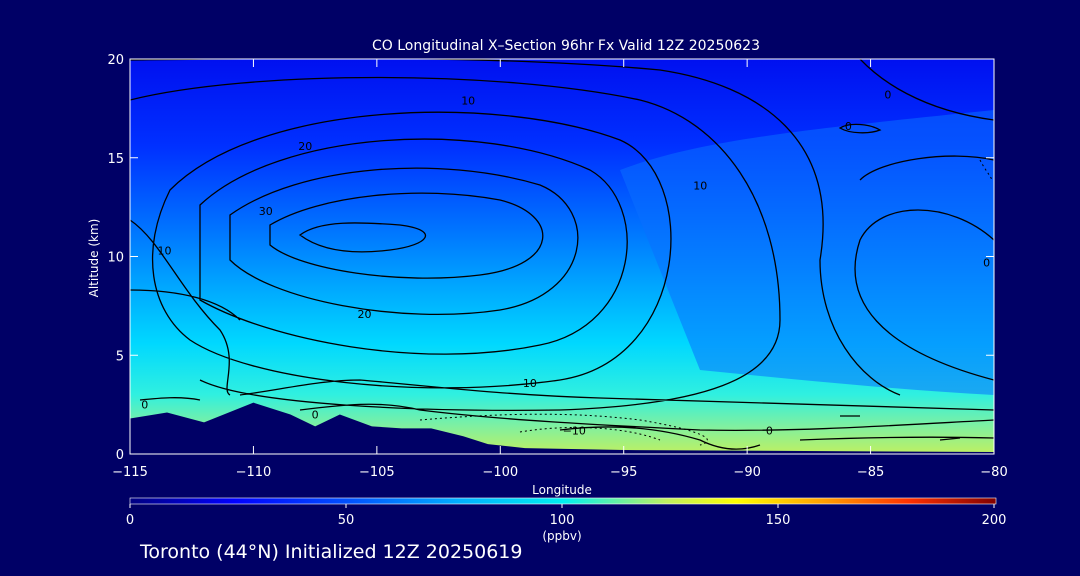  What do you see at coordinates (120, 455) in the screenshot?
I see `y-tick-label: 0` at bounding box center [120, 455].